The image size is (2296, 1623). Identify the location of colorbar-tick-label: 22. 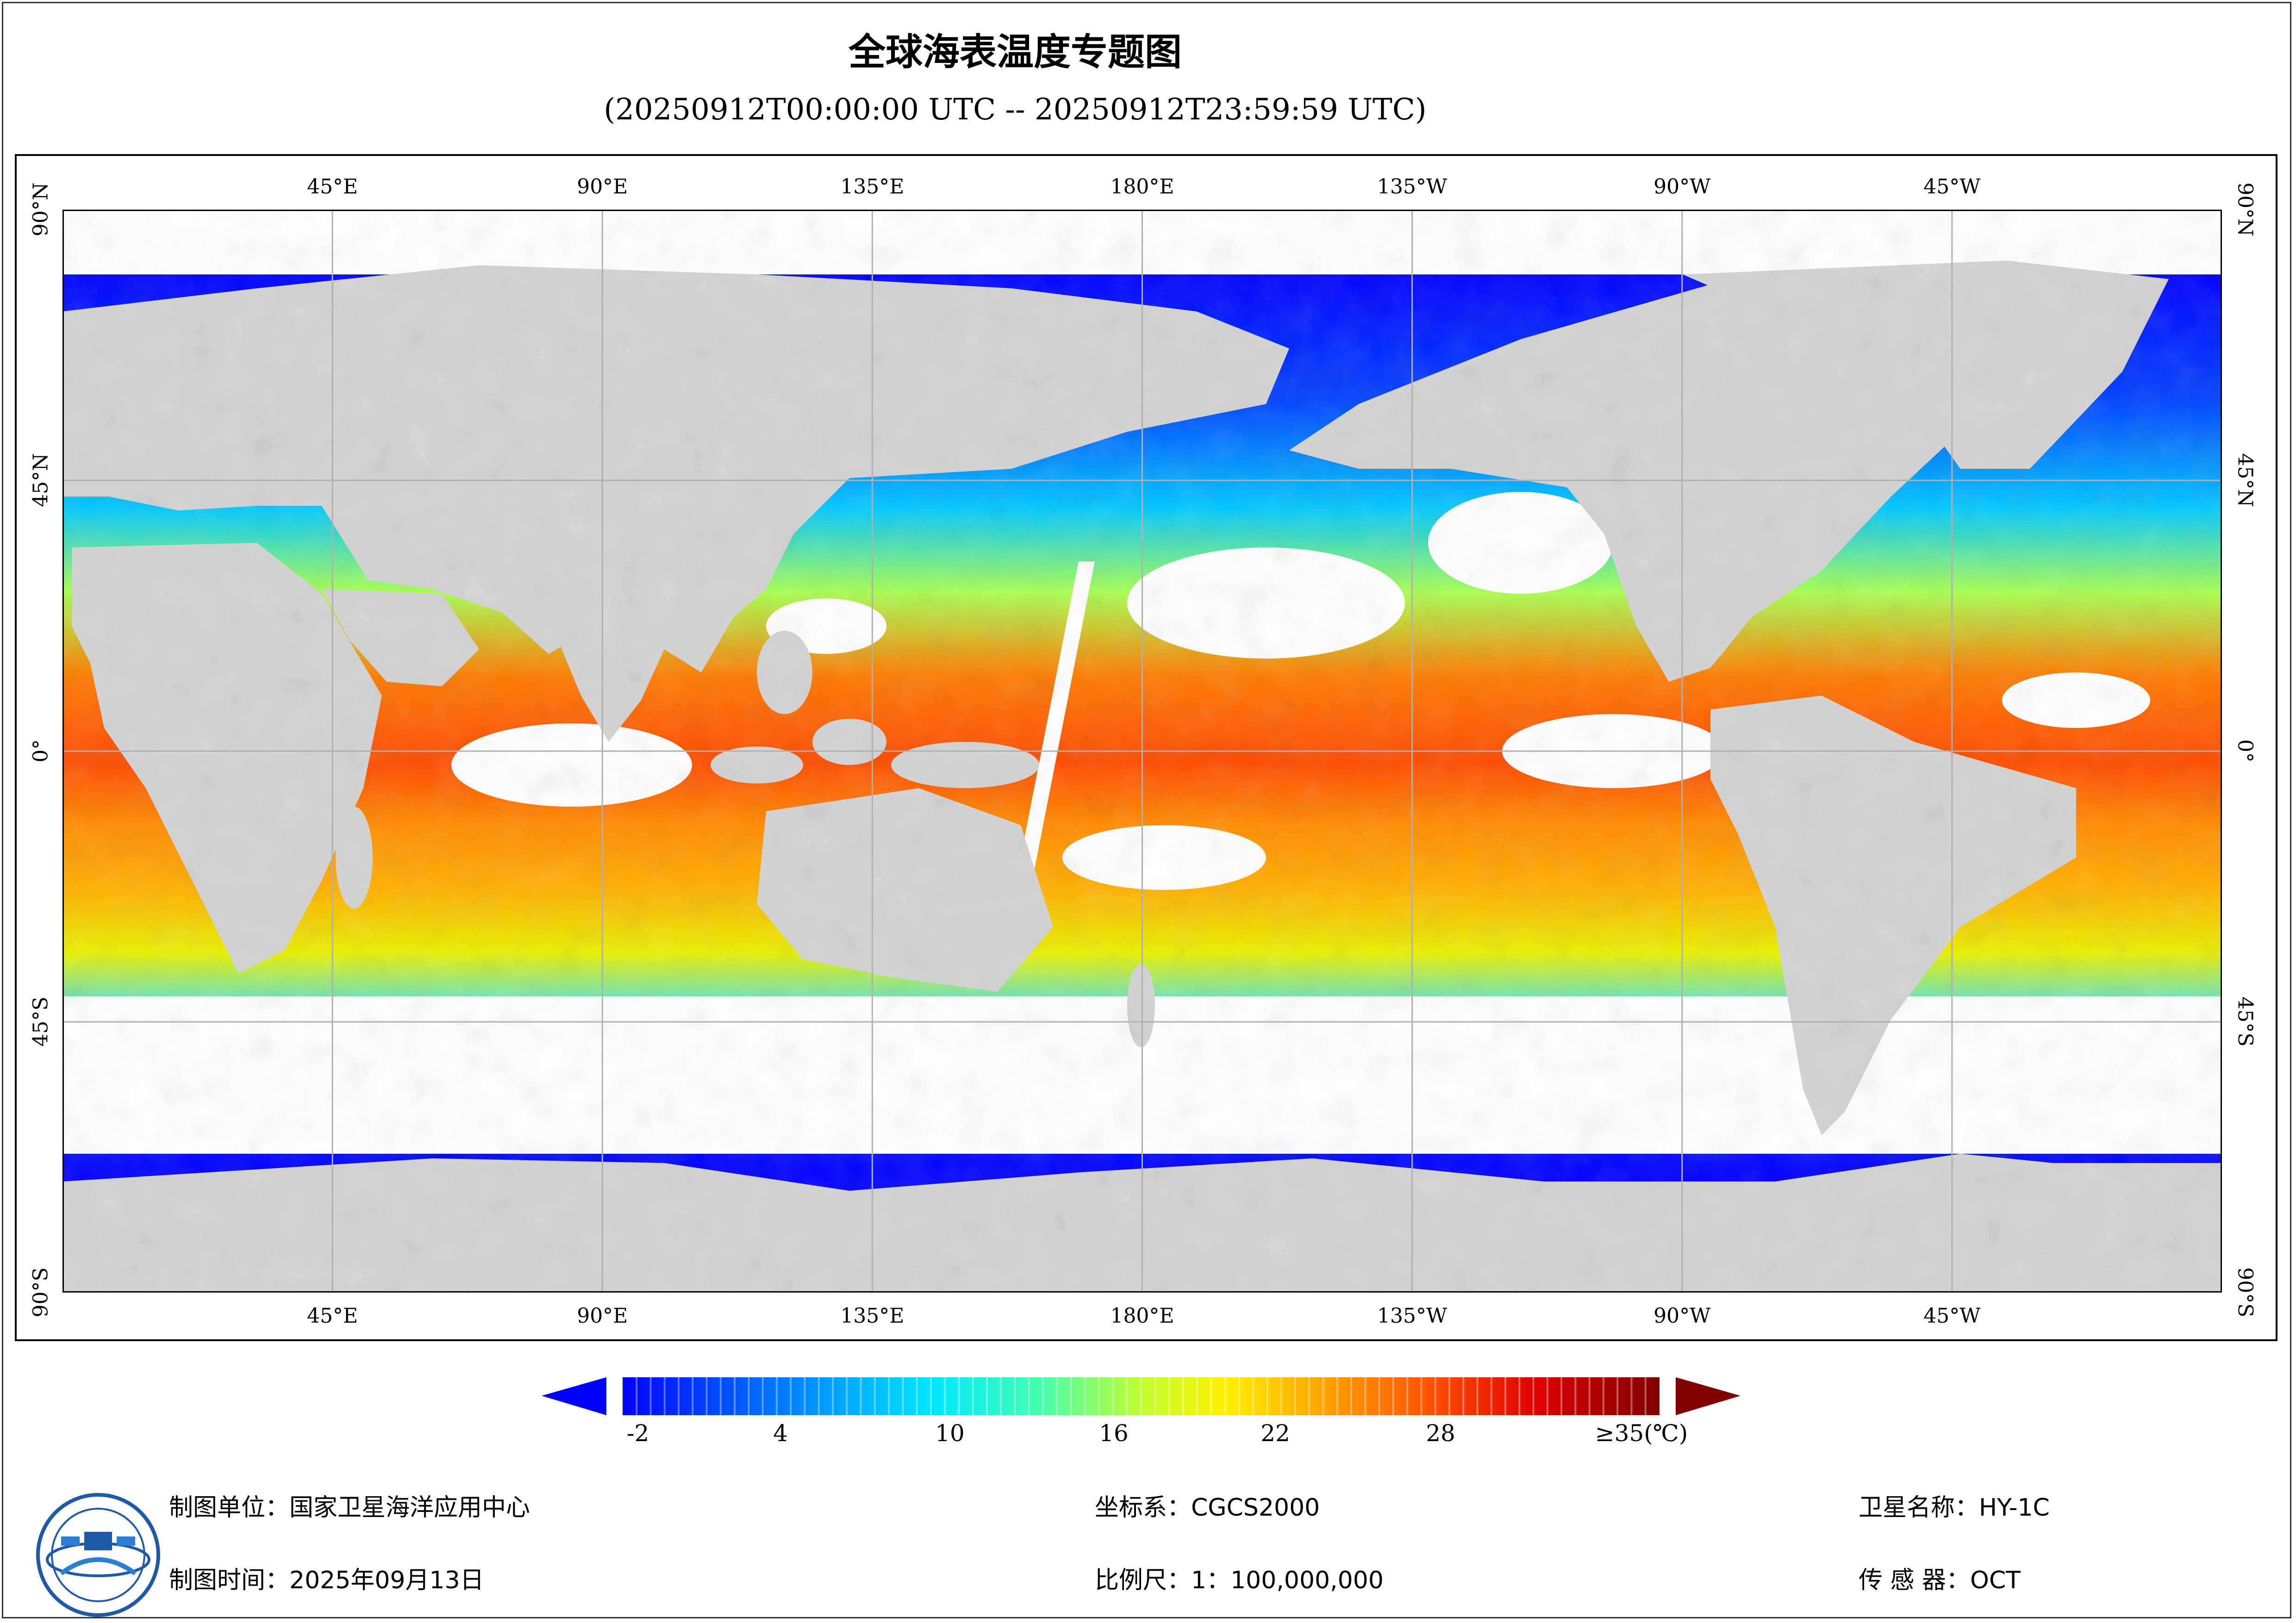
(1275, 1433).